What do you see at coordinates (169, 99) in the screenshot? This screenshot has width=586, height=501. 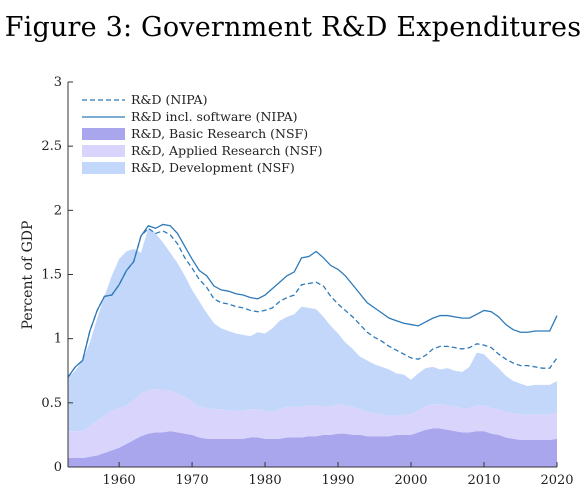 I see `legend-label-nipa: R&D (NIPA)` at bounding box center [169, 99].